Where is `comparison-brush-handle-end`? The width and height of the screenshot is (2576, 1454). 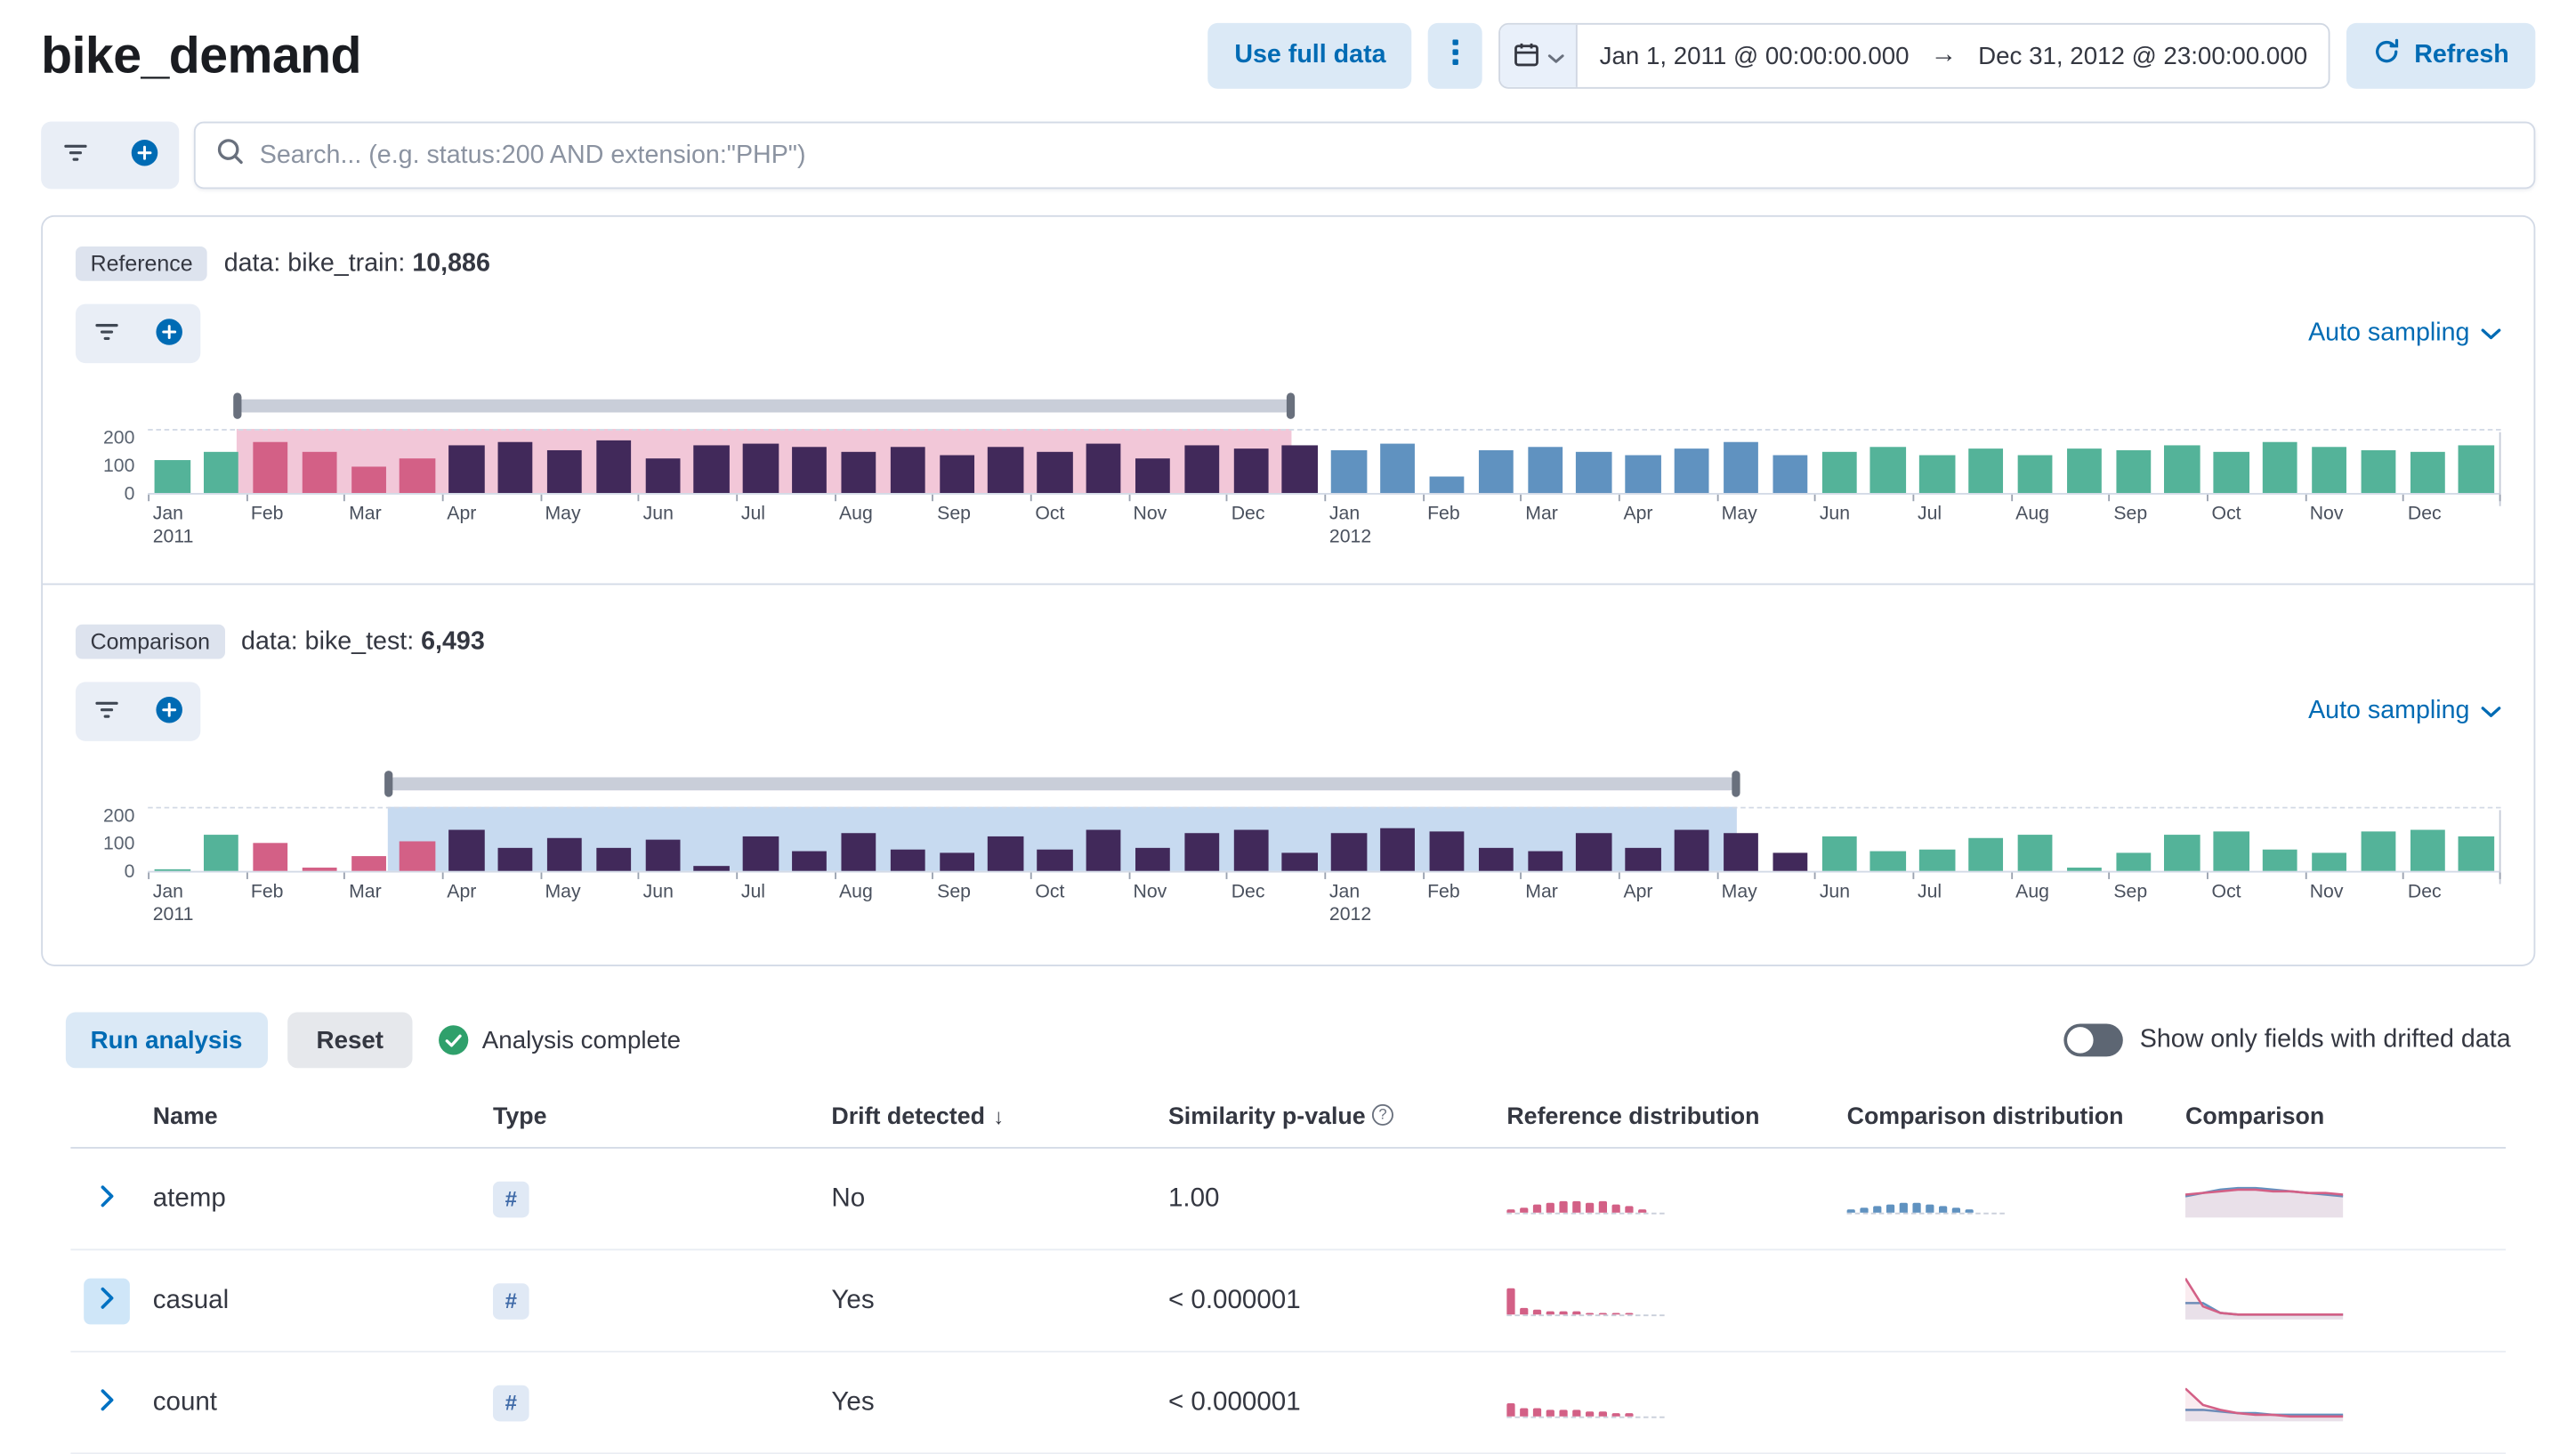
comparison-brush-handle-end is located at coordinates (1736, 784).